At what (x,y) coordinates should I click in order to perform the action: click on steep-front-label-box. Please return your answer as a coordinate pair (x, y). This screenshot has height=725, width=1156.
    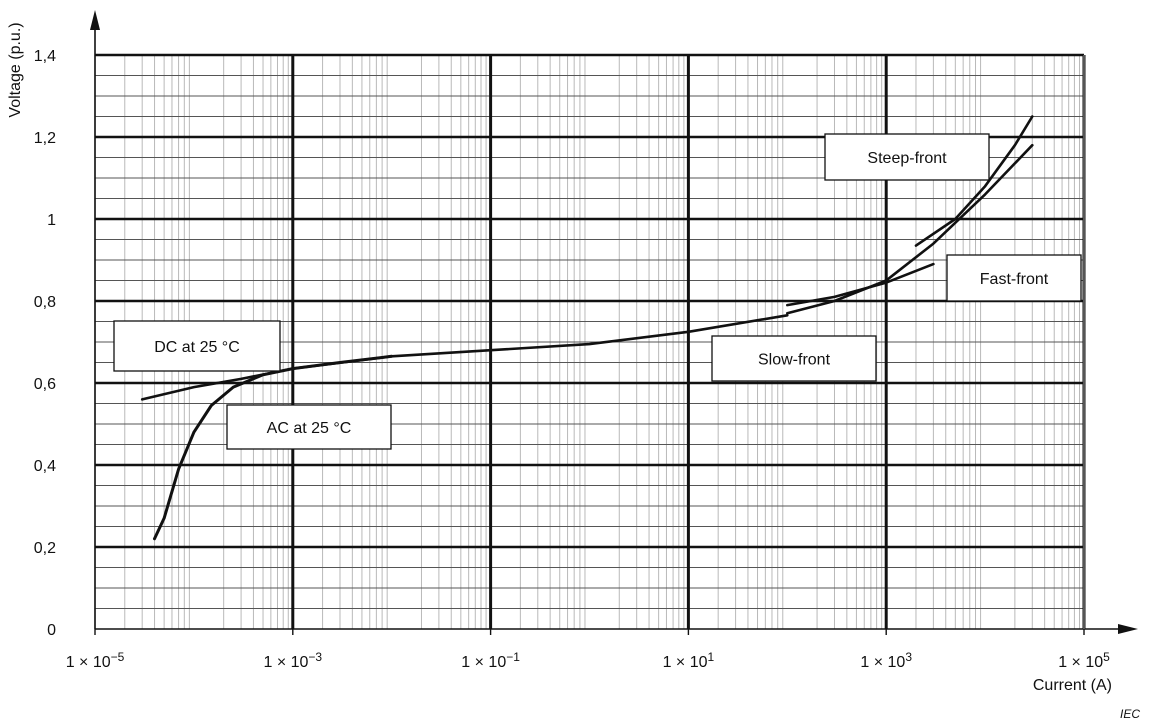
    Looking at the image, I should click on (907, 157).